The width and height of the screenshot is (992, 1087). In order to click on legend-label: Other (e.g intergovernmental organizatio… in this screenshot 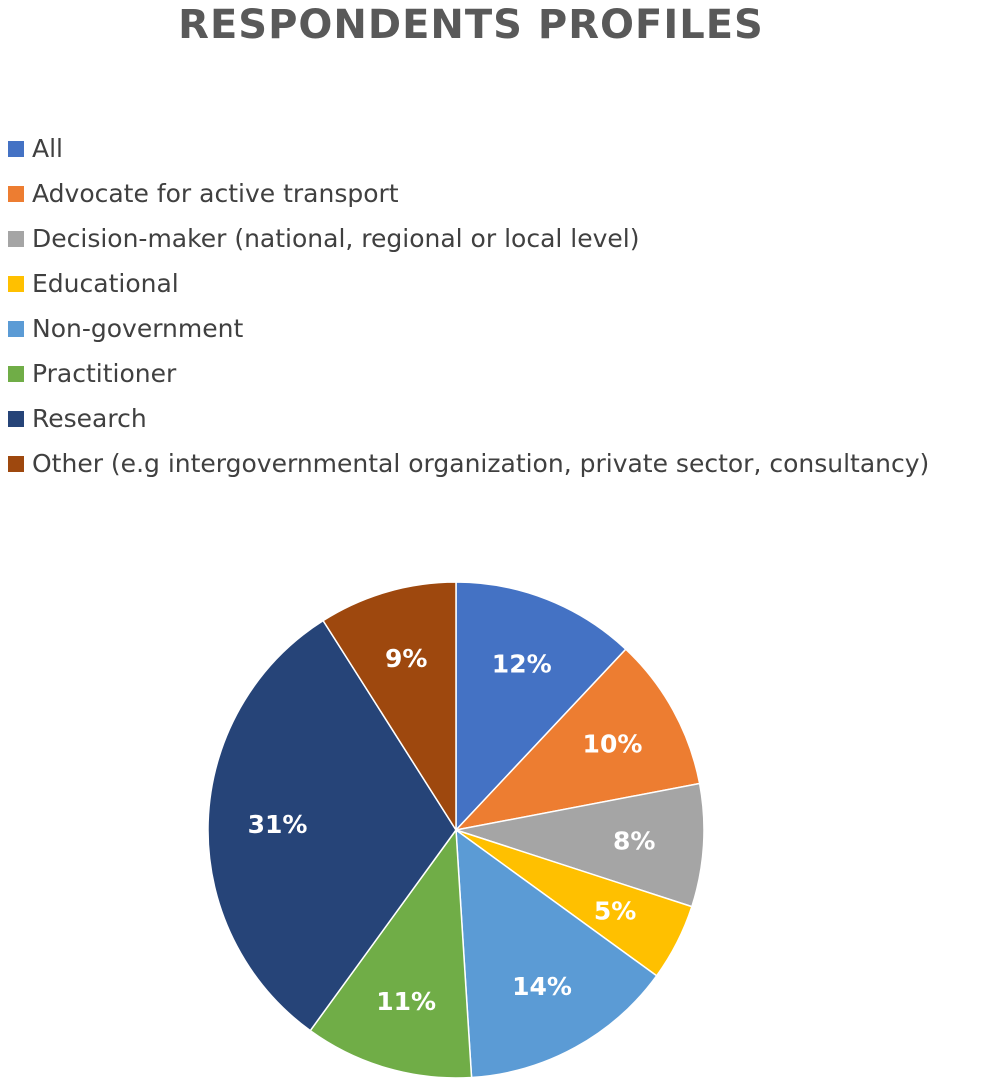, I will do `click(481, 463)`.